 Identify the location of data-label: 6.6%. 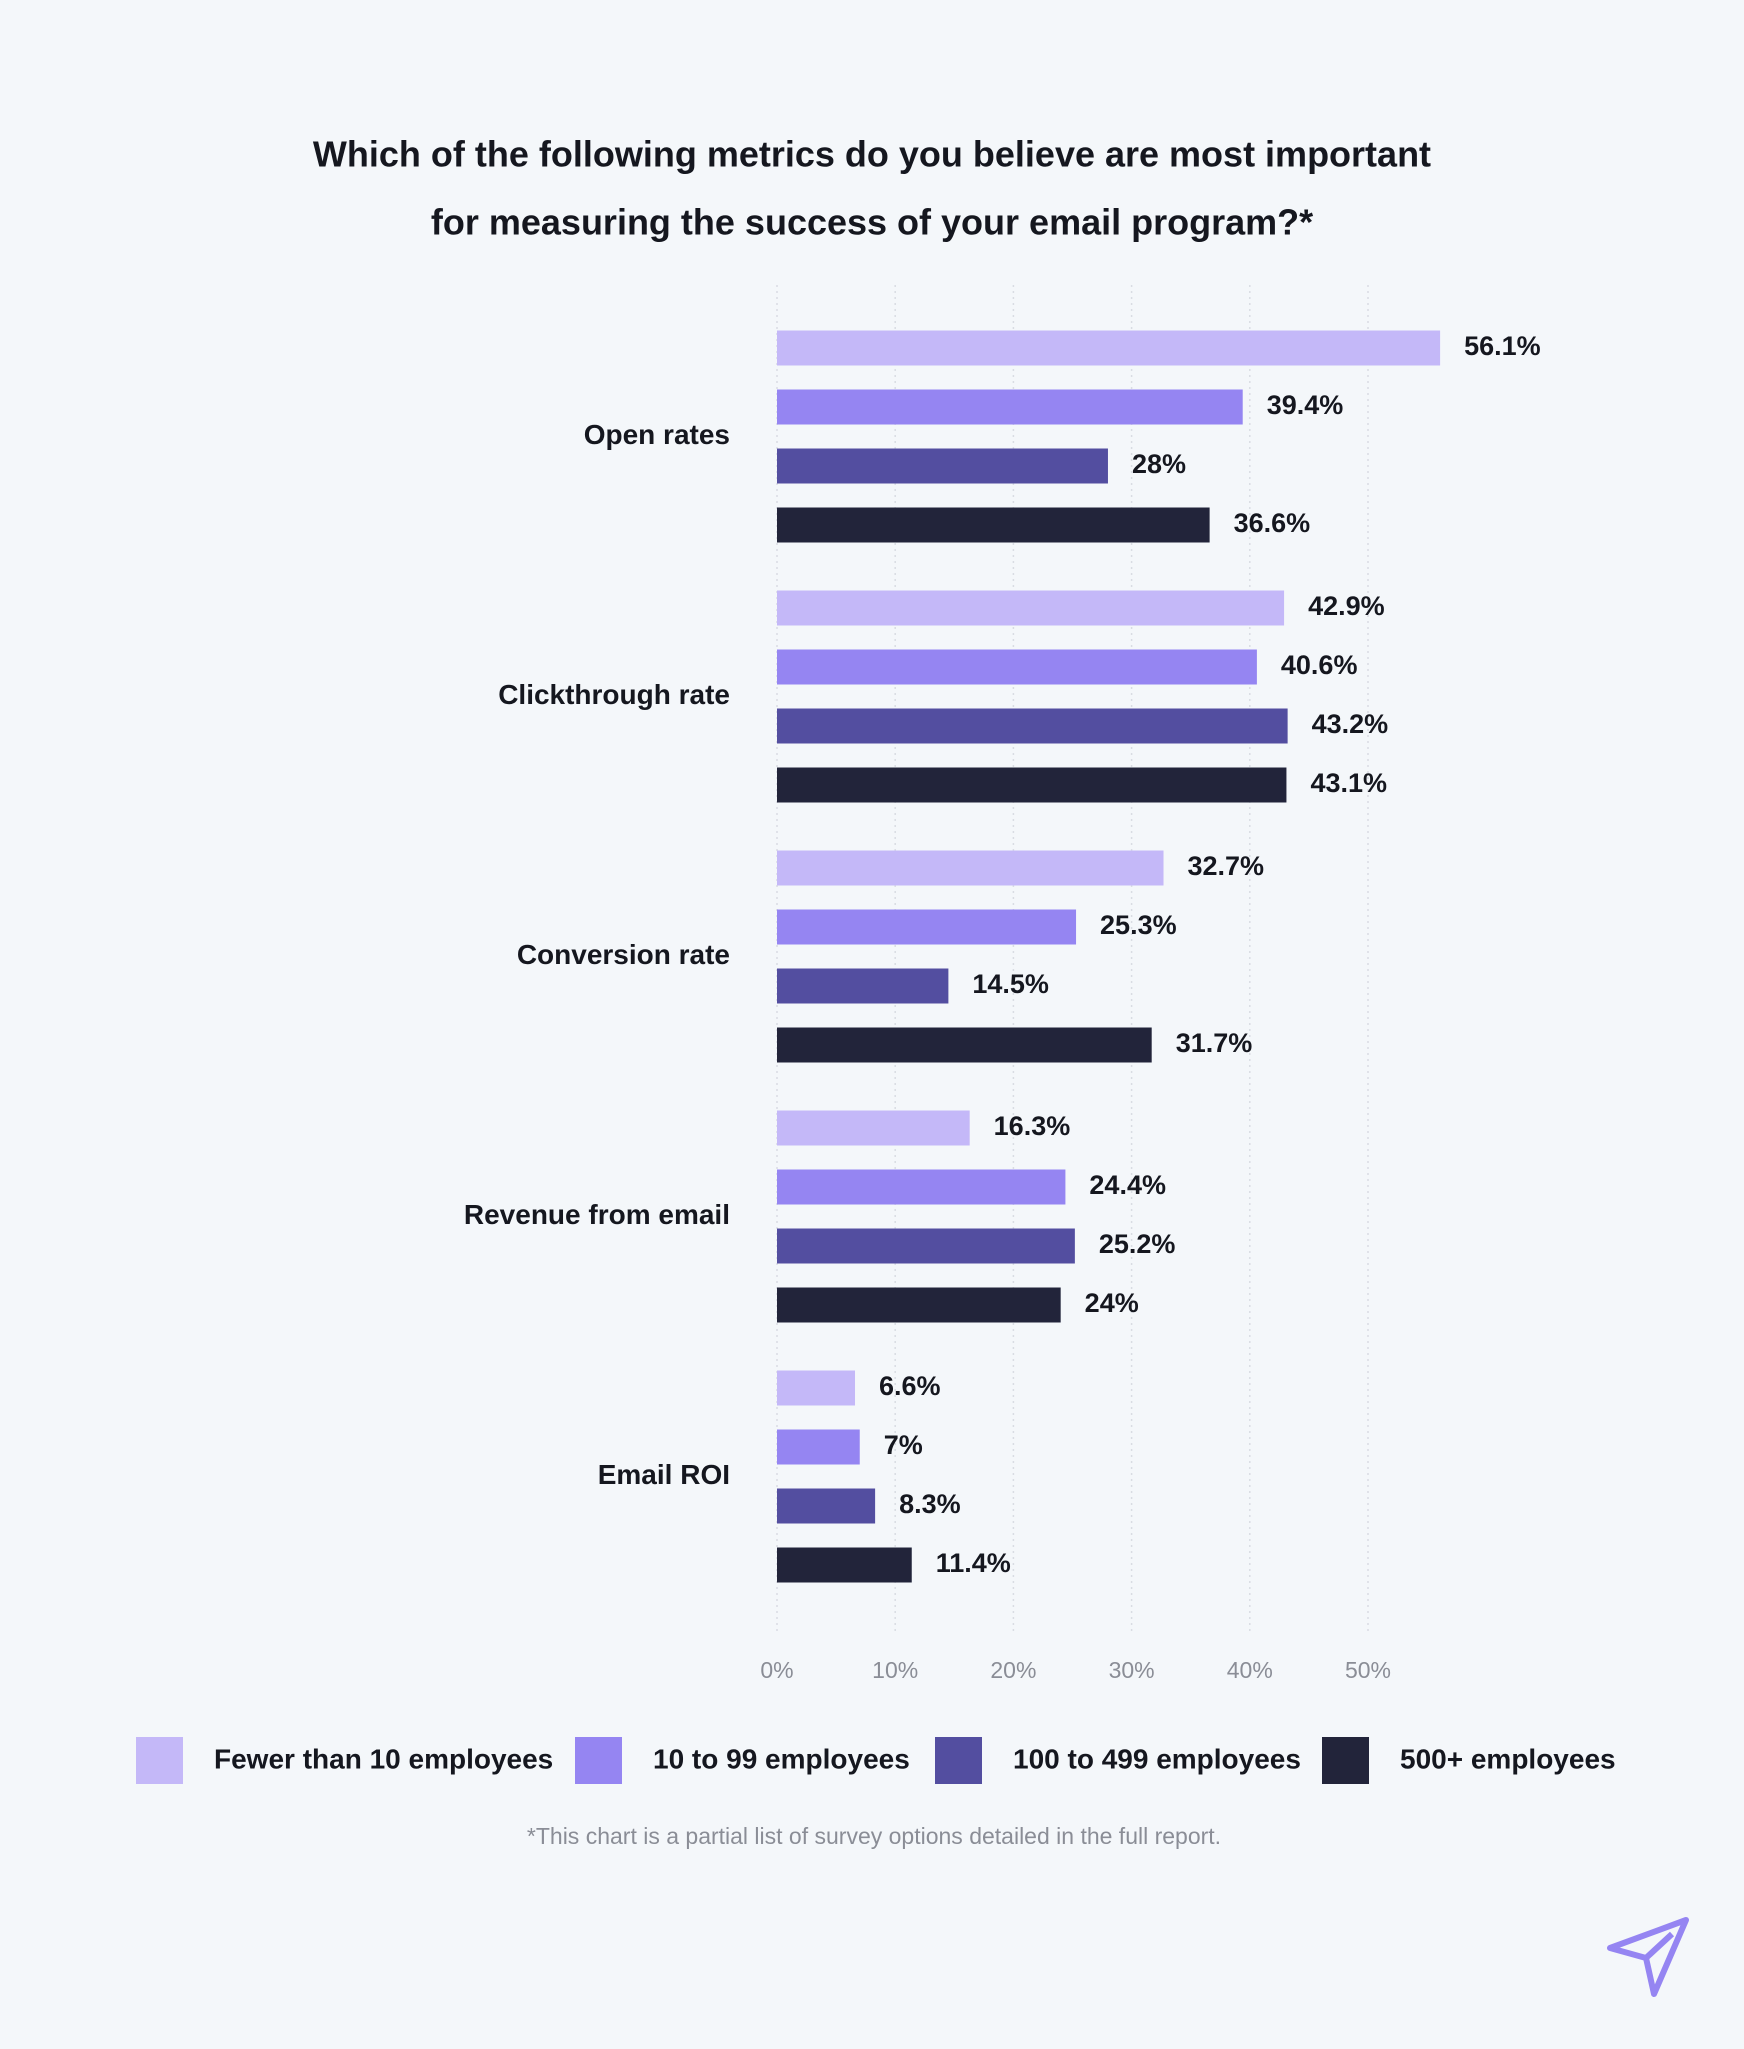
(910, 1386).